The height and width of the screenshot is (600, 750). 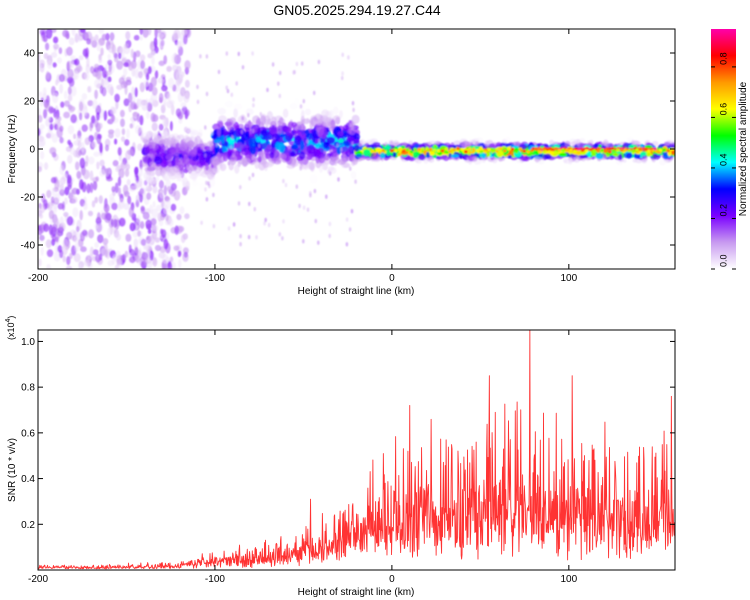 What do you see at coordinates (28, 388) in the screenshot?
I see `snr-ytick-label: 0.8` at bounding box center [28, 388].